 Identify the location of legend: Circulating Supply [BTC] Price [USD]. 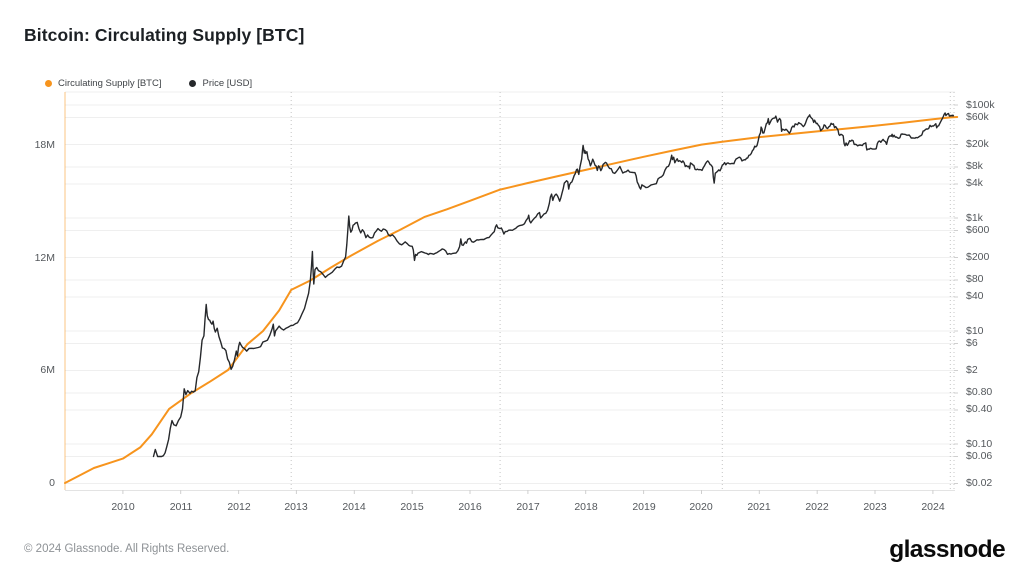
(148, 83).